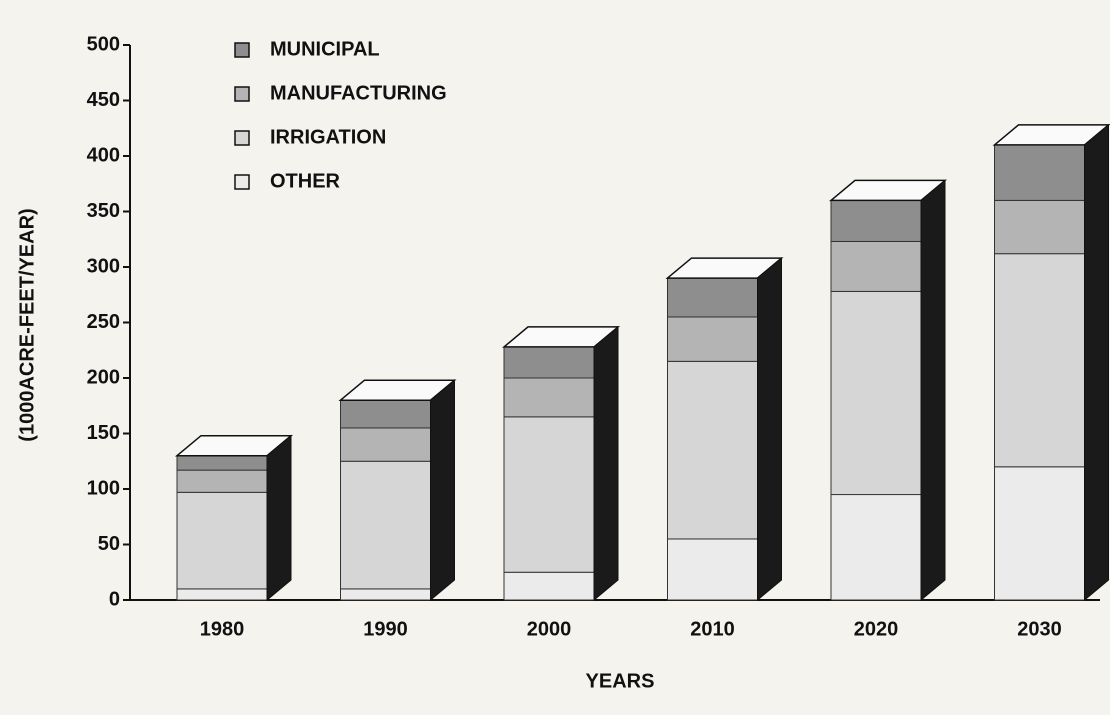 The height and width of the screenshot is (715, 1110). Describe the element at coordinates (358, 93) in the screenshot. I see `legend-label: MANUFACTURING` at that location.